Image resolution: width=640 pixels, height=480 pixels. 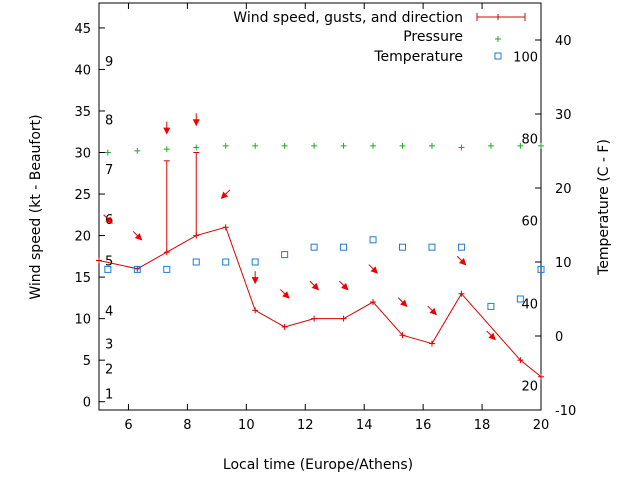 I want to click on x-tick-label: 12, so click(x=305, y=425).